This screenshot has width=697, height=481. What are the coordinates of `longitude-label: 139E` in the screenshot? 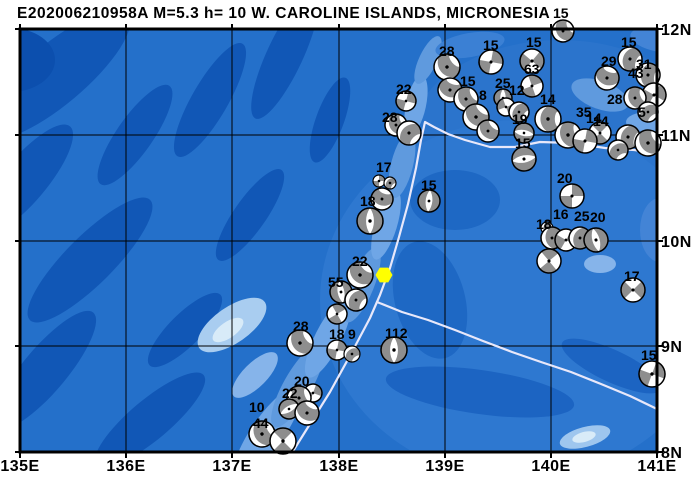 It's located at (444, 466).